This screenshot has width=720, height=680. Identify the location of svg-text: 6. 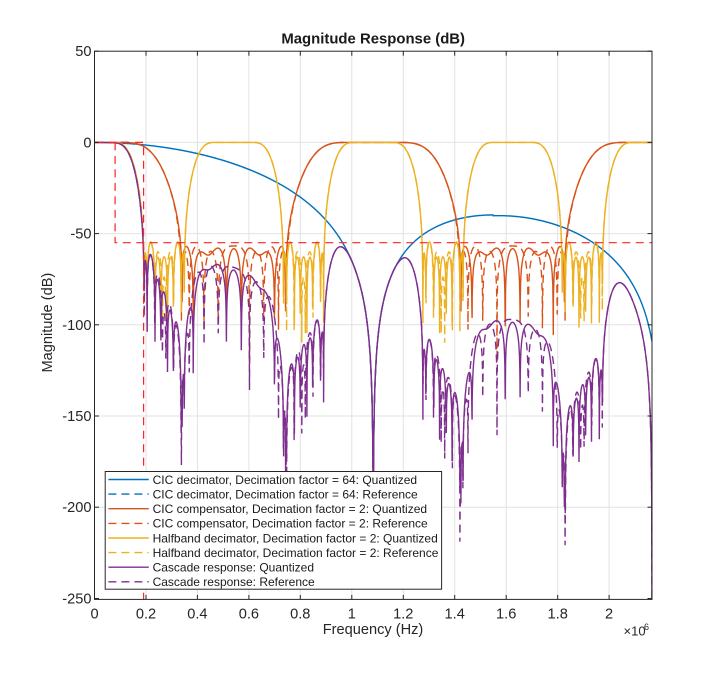
(646, 627).